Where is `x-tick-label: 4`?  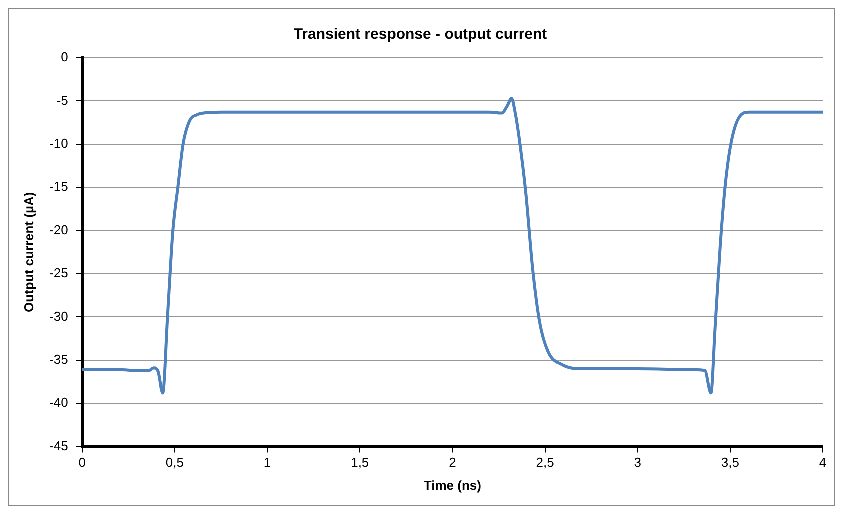 x-tick-label: 4 is located at coordinates (823, 462).